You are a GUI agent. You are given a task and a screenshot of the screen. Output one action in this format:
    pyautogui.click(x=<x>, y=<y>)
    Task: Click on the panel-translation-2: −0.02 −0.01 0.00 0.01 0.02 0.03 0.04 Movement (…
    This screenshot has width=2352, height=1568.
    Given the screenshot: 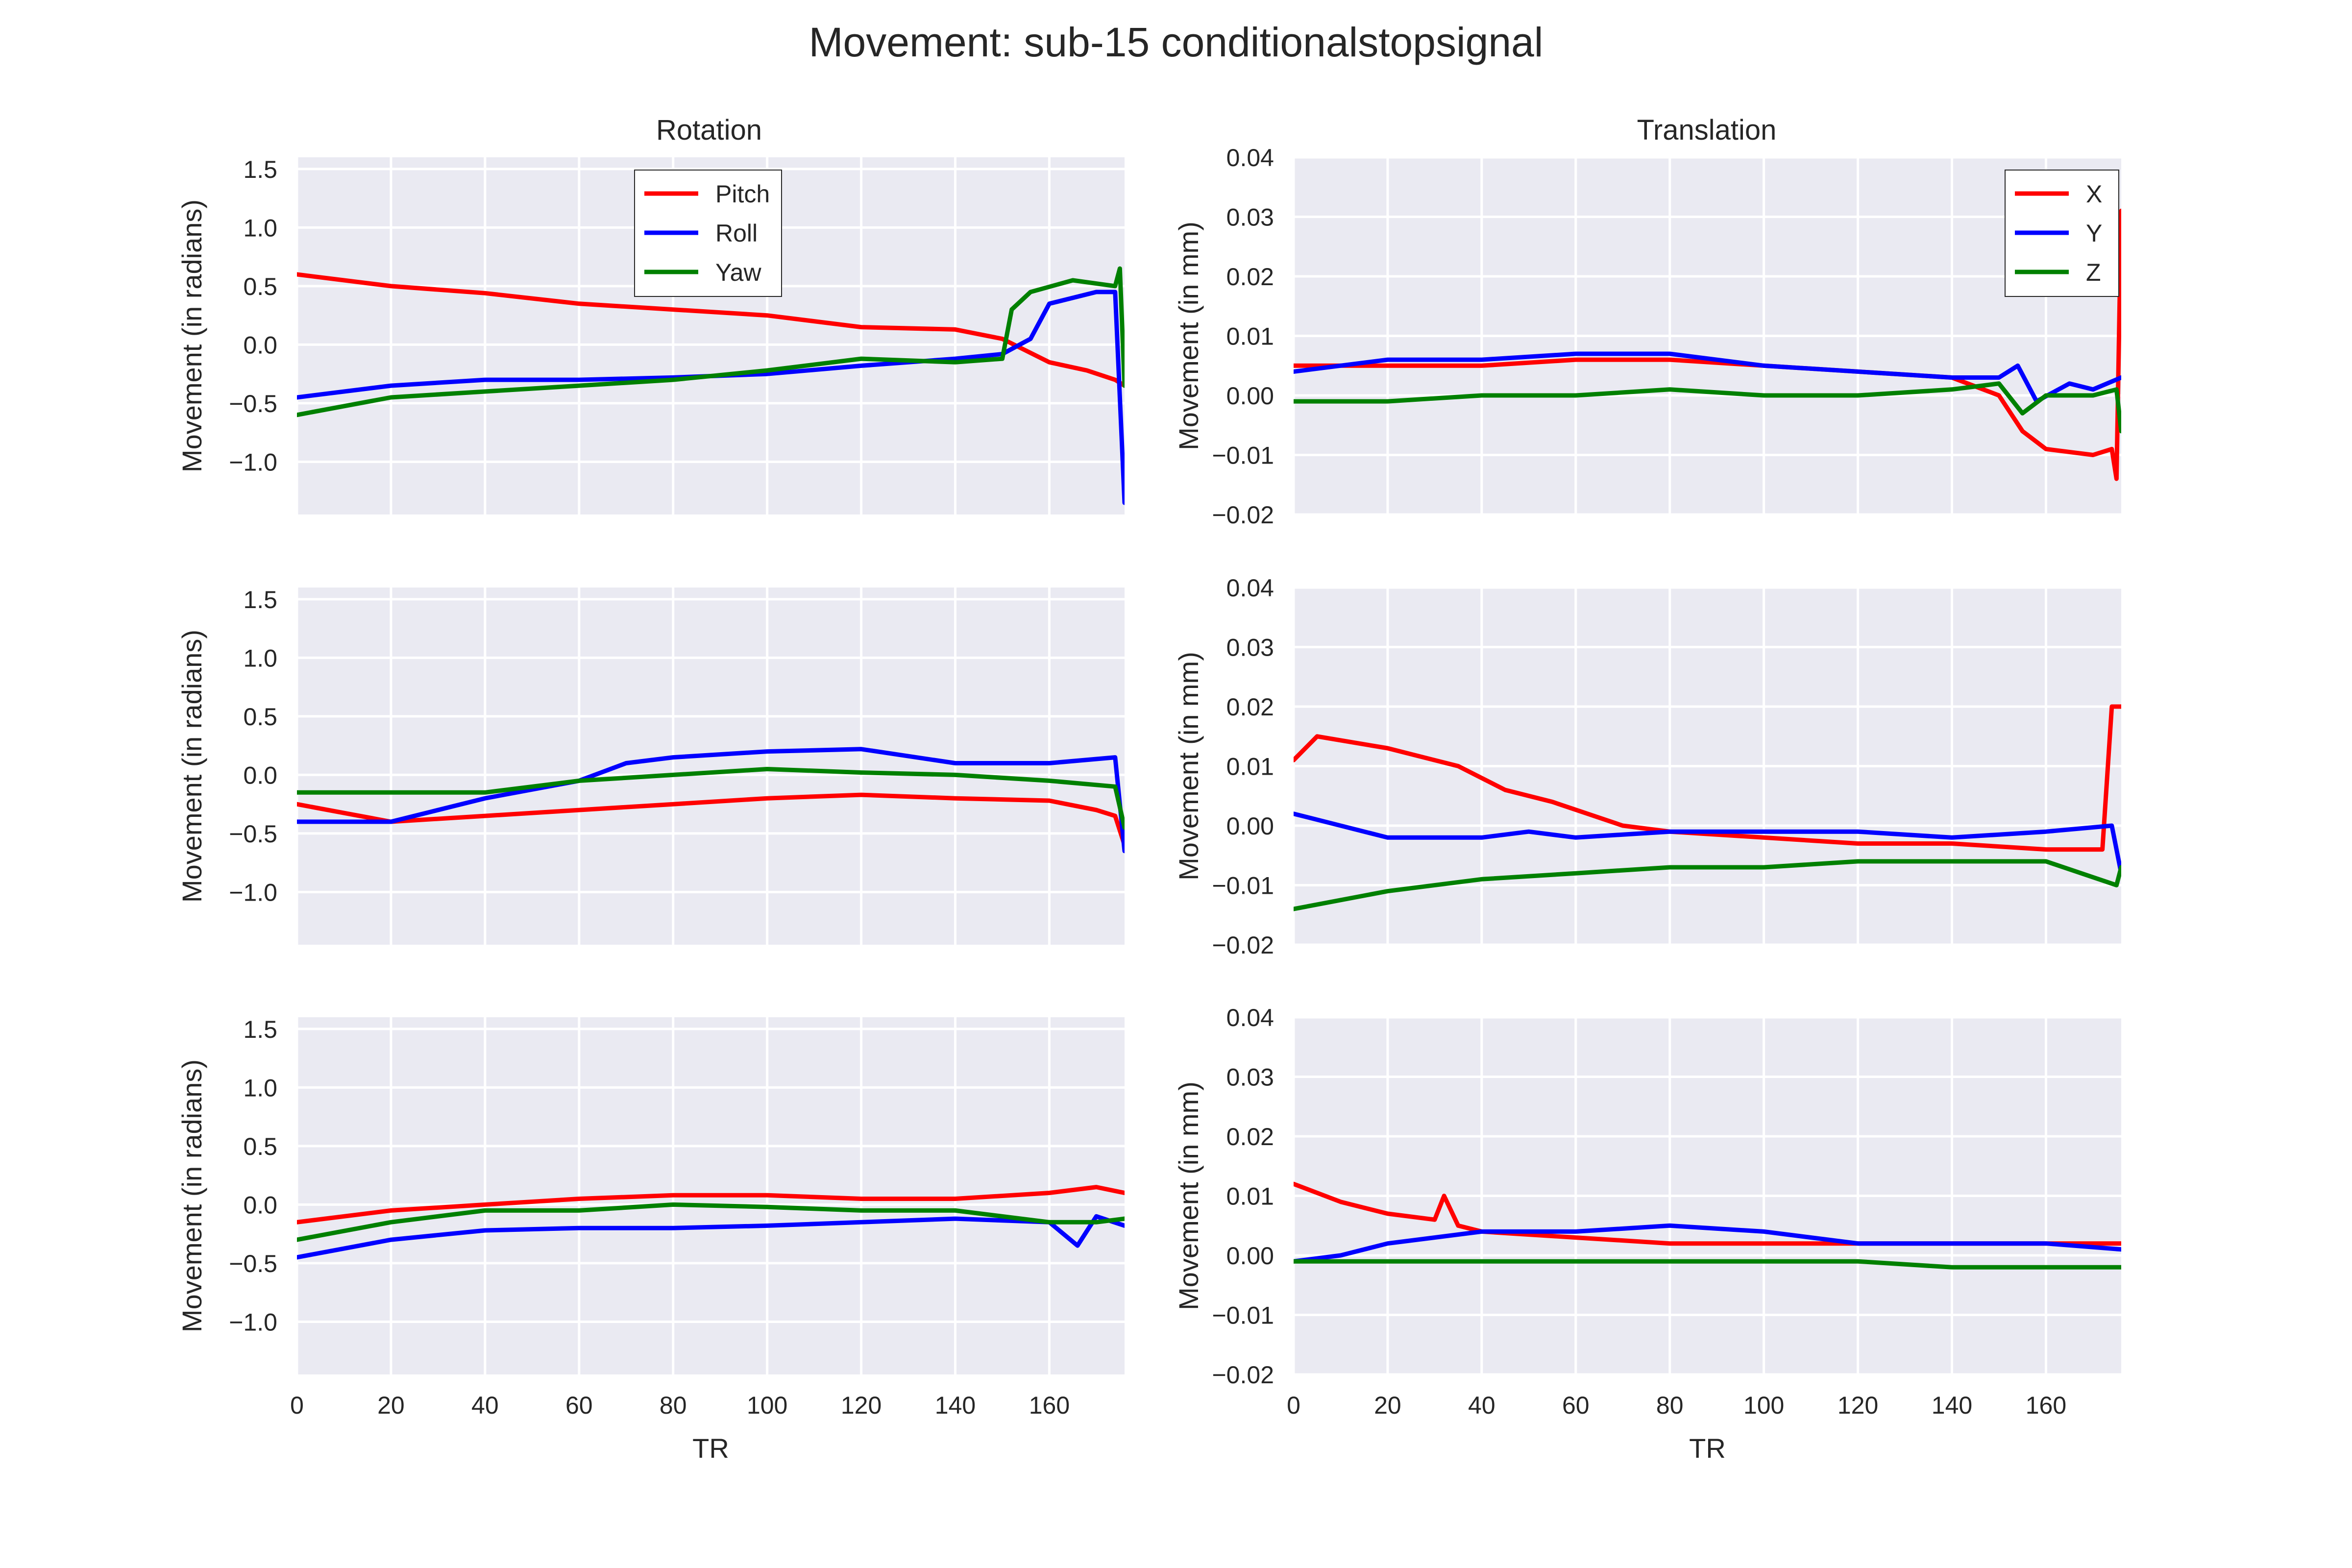 What is the action you would take?
    pyautogui.click(x=1647, y=766)
    